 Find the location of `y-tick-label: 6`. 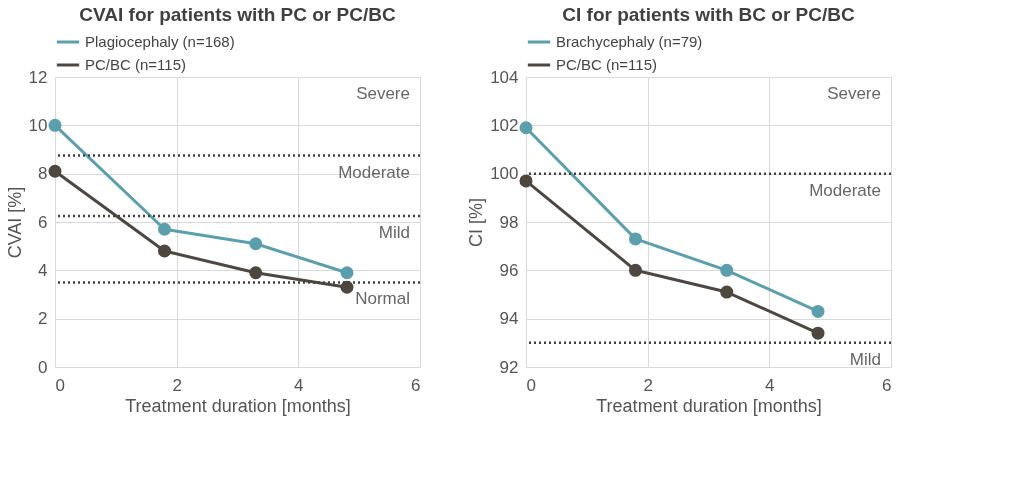

y-tick-label: 6 is located at coordinates (43, 222).